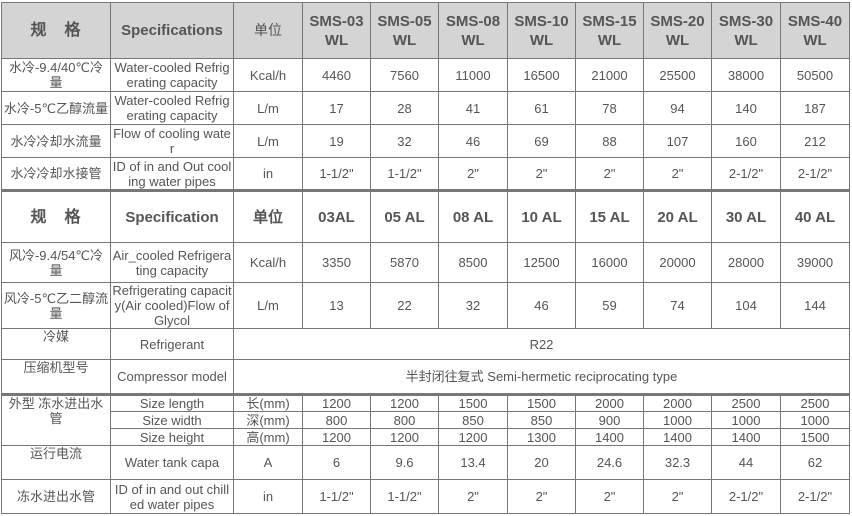  I want to click on row-label-cn: 水冷-9.4/40℃冷量, so click(56, 75).